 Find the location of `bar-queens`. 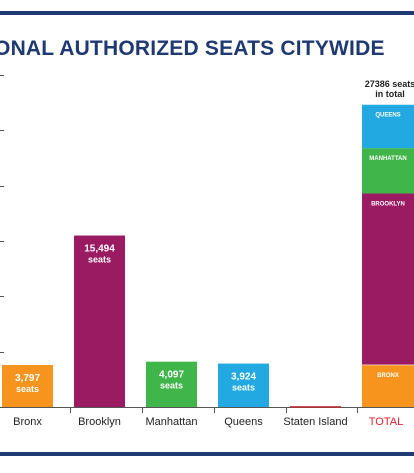

bar-queens is located at coordinates (243, 385).